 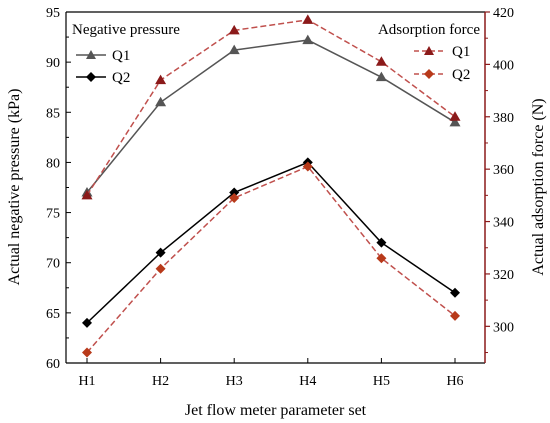 What do you see at coordinates (53, 264) in the screenshot?
I see `left-y-tick-label: 70` at bounding box center [53, 264].